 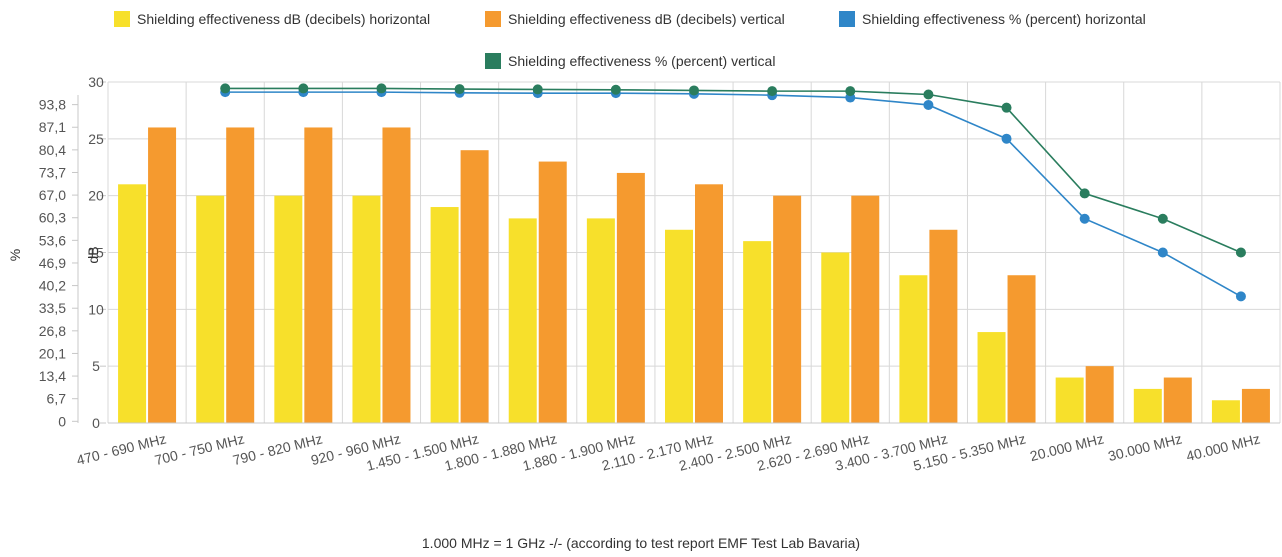 What do you see at coordinates (52, 172) in the screenshot?
I see `percent-tick-label-11: 73,7` at bounding box center [52, 172].